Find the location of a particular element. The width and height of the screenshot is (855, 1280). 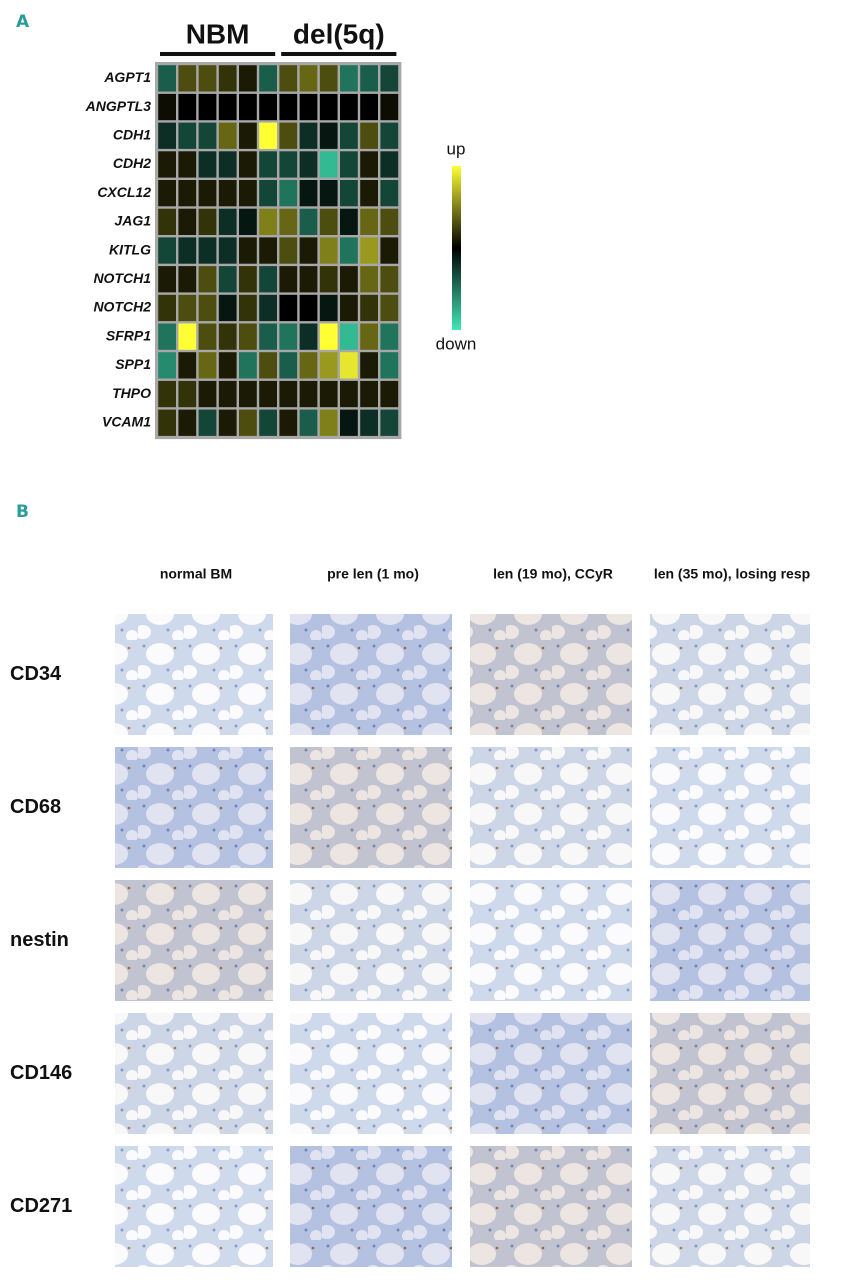

gene-label: AGPT1 is located at coordinates (127, 77).